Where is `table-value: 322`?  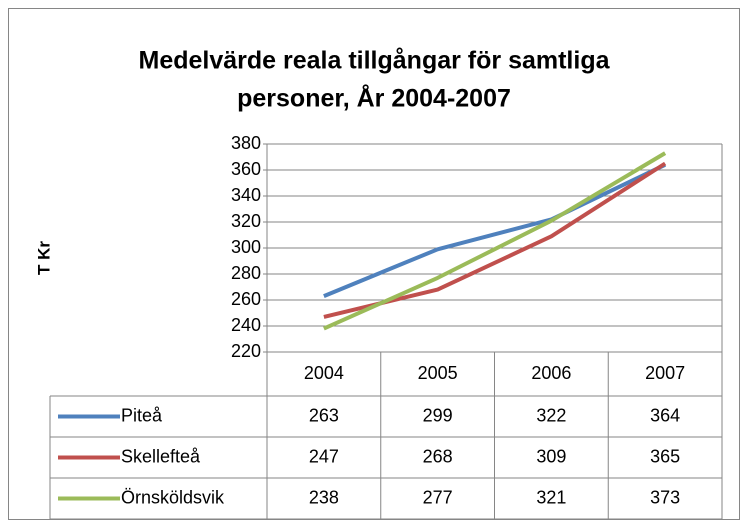 table-value: 322 is located at coordinates (551, 415).